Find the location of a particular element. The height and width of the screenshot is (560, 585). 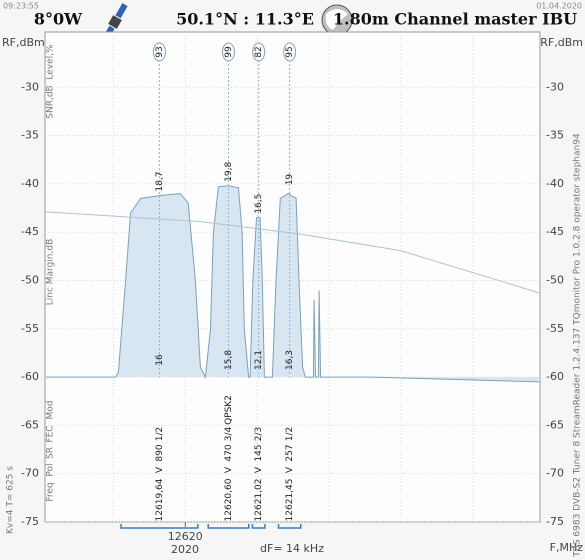

location: 50.1°N : 11.3°E is located at coordinates (245, 19).